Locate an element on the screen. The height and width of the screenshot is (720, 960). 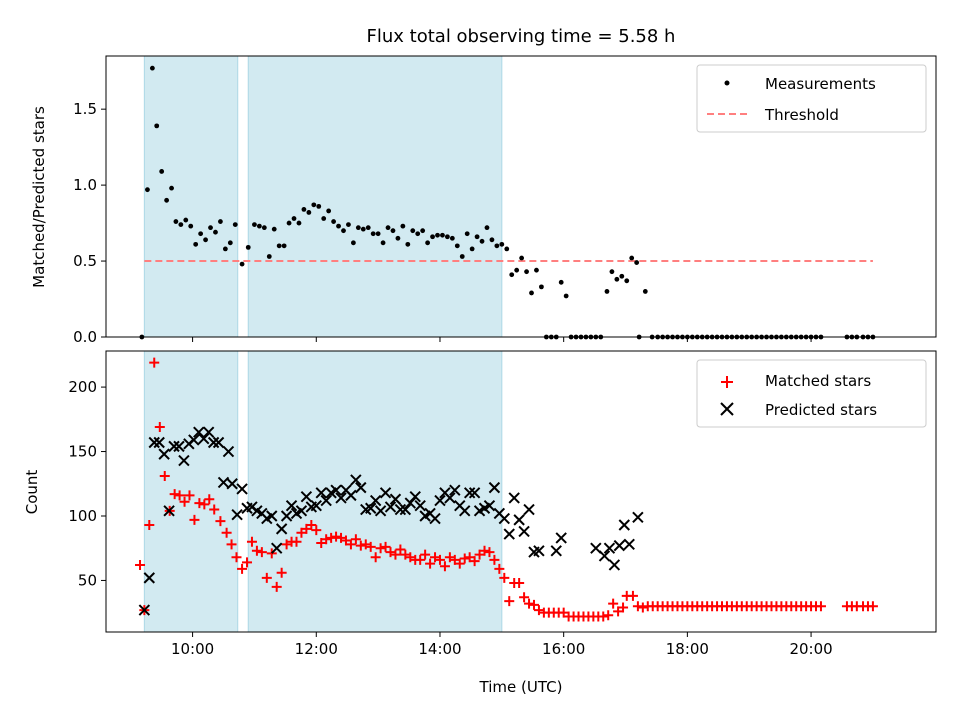
bottom-markers-predicted is located at coordinates (391, 521).